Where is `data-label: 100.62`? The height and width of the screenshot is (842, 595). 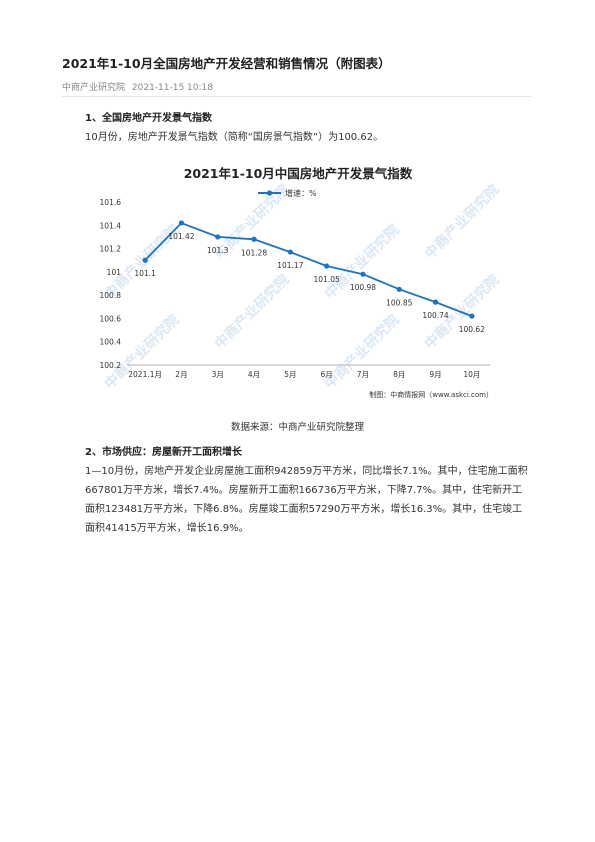 data-label: 100.62 is located at coordinates (472, 329).